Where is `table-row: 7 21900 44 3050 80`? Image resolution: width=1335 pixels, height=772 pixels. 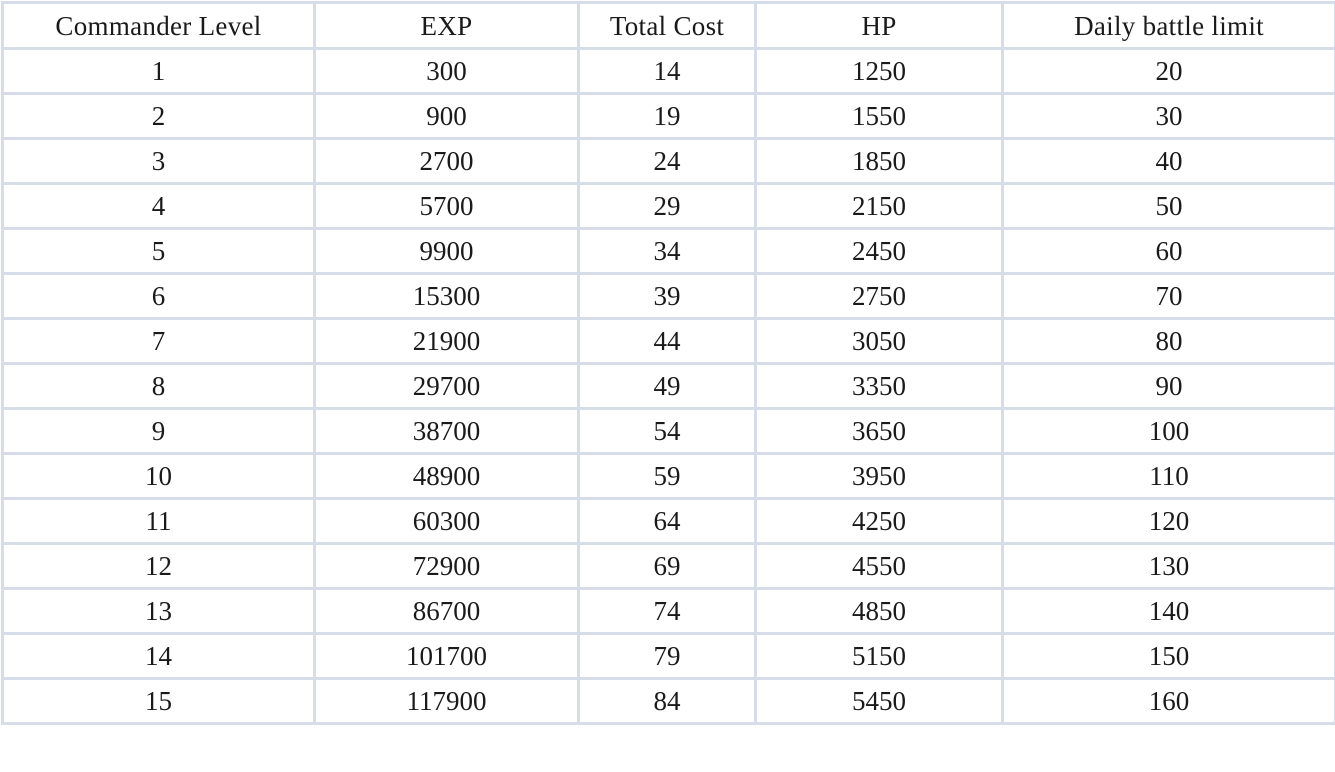 table-row: 7 21900 44 3050 80 is located at coordinates (668, 341).